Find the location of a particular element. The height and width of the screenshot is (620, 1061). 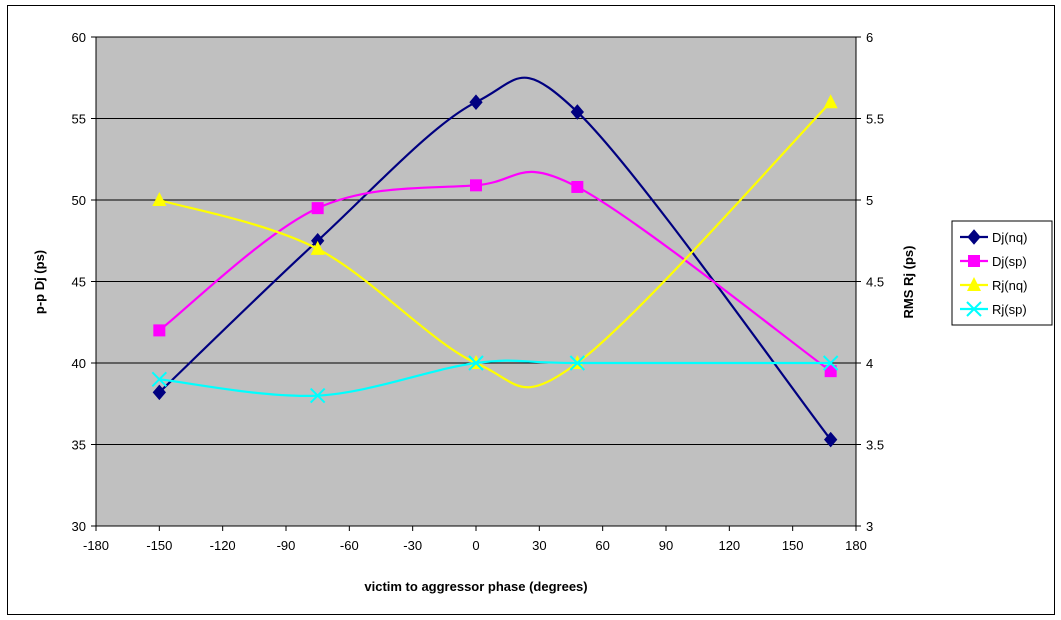

y-right-tick-label: 4 is located at coordinates (869, 363).